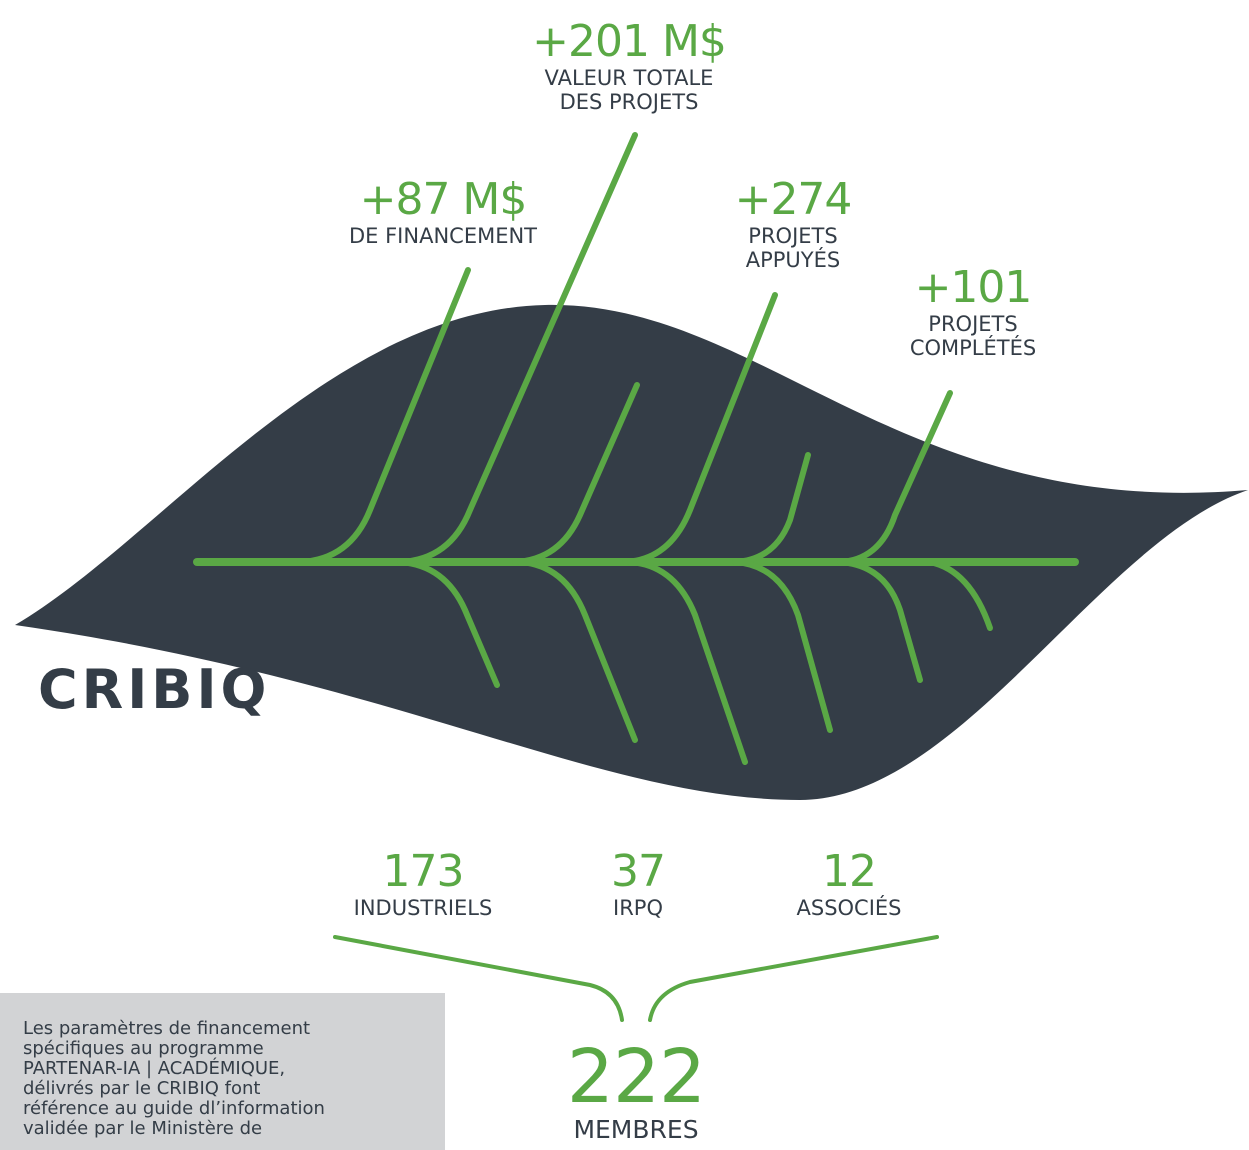 This screenshot has height=1150, width=1249. I want to click on note-line: validée par le Ministère de, so click(143, 1128).